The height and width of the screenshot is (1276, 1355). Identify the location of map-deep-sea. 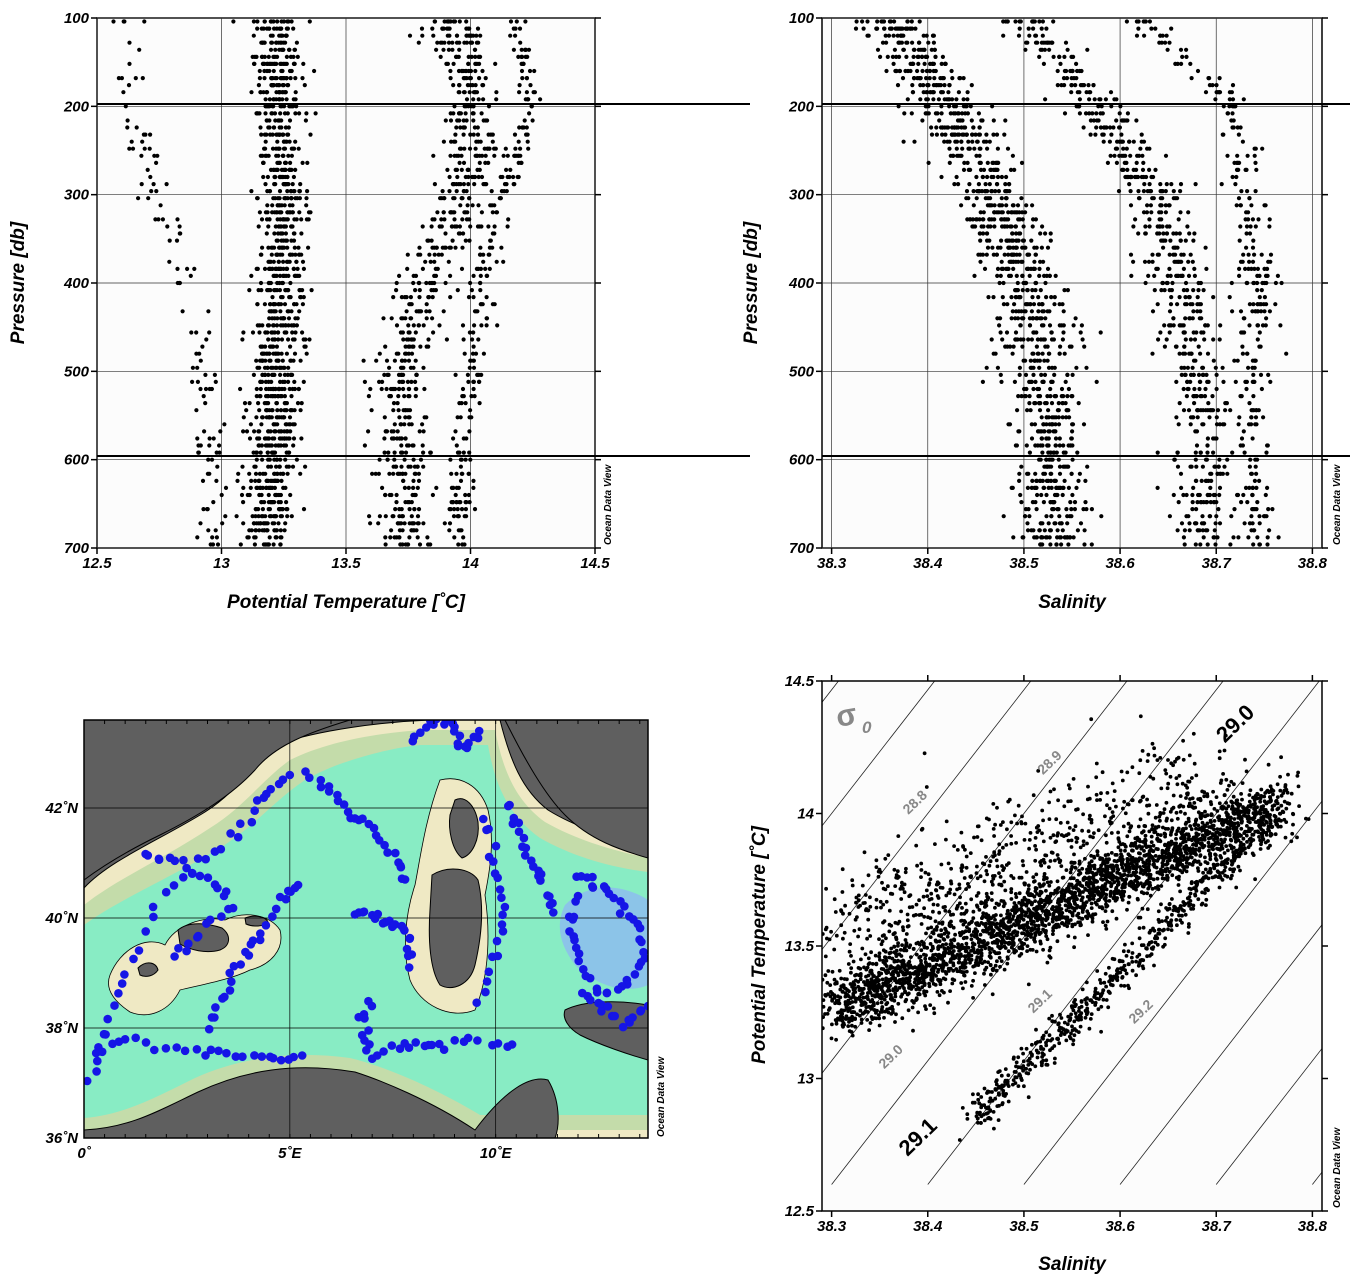
(366, 931).